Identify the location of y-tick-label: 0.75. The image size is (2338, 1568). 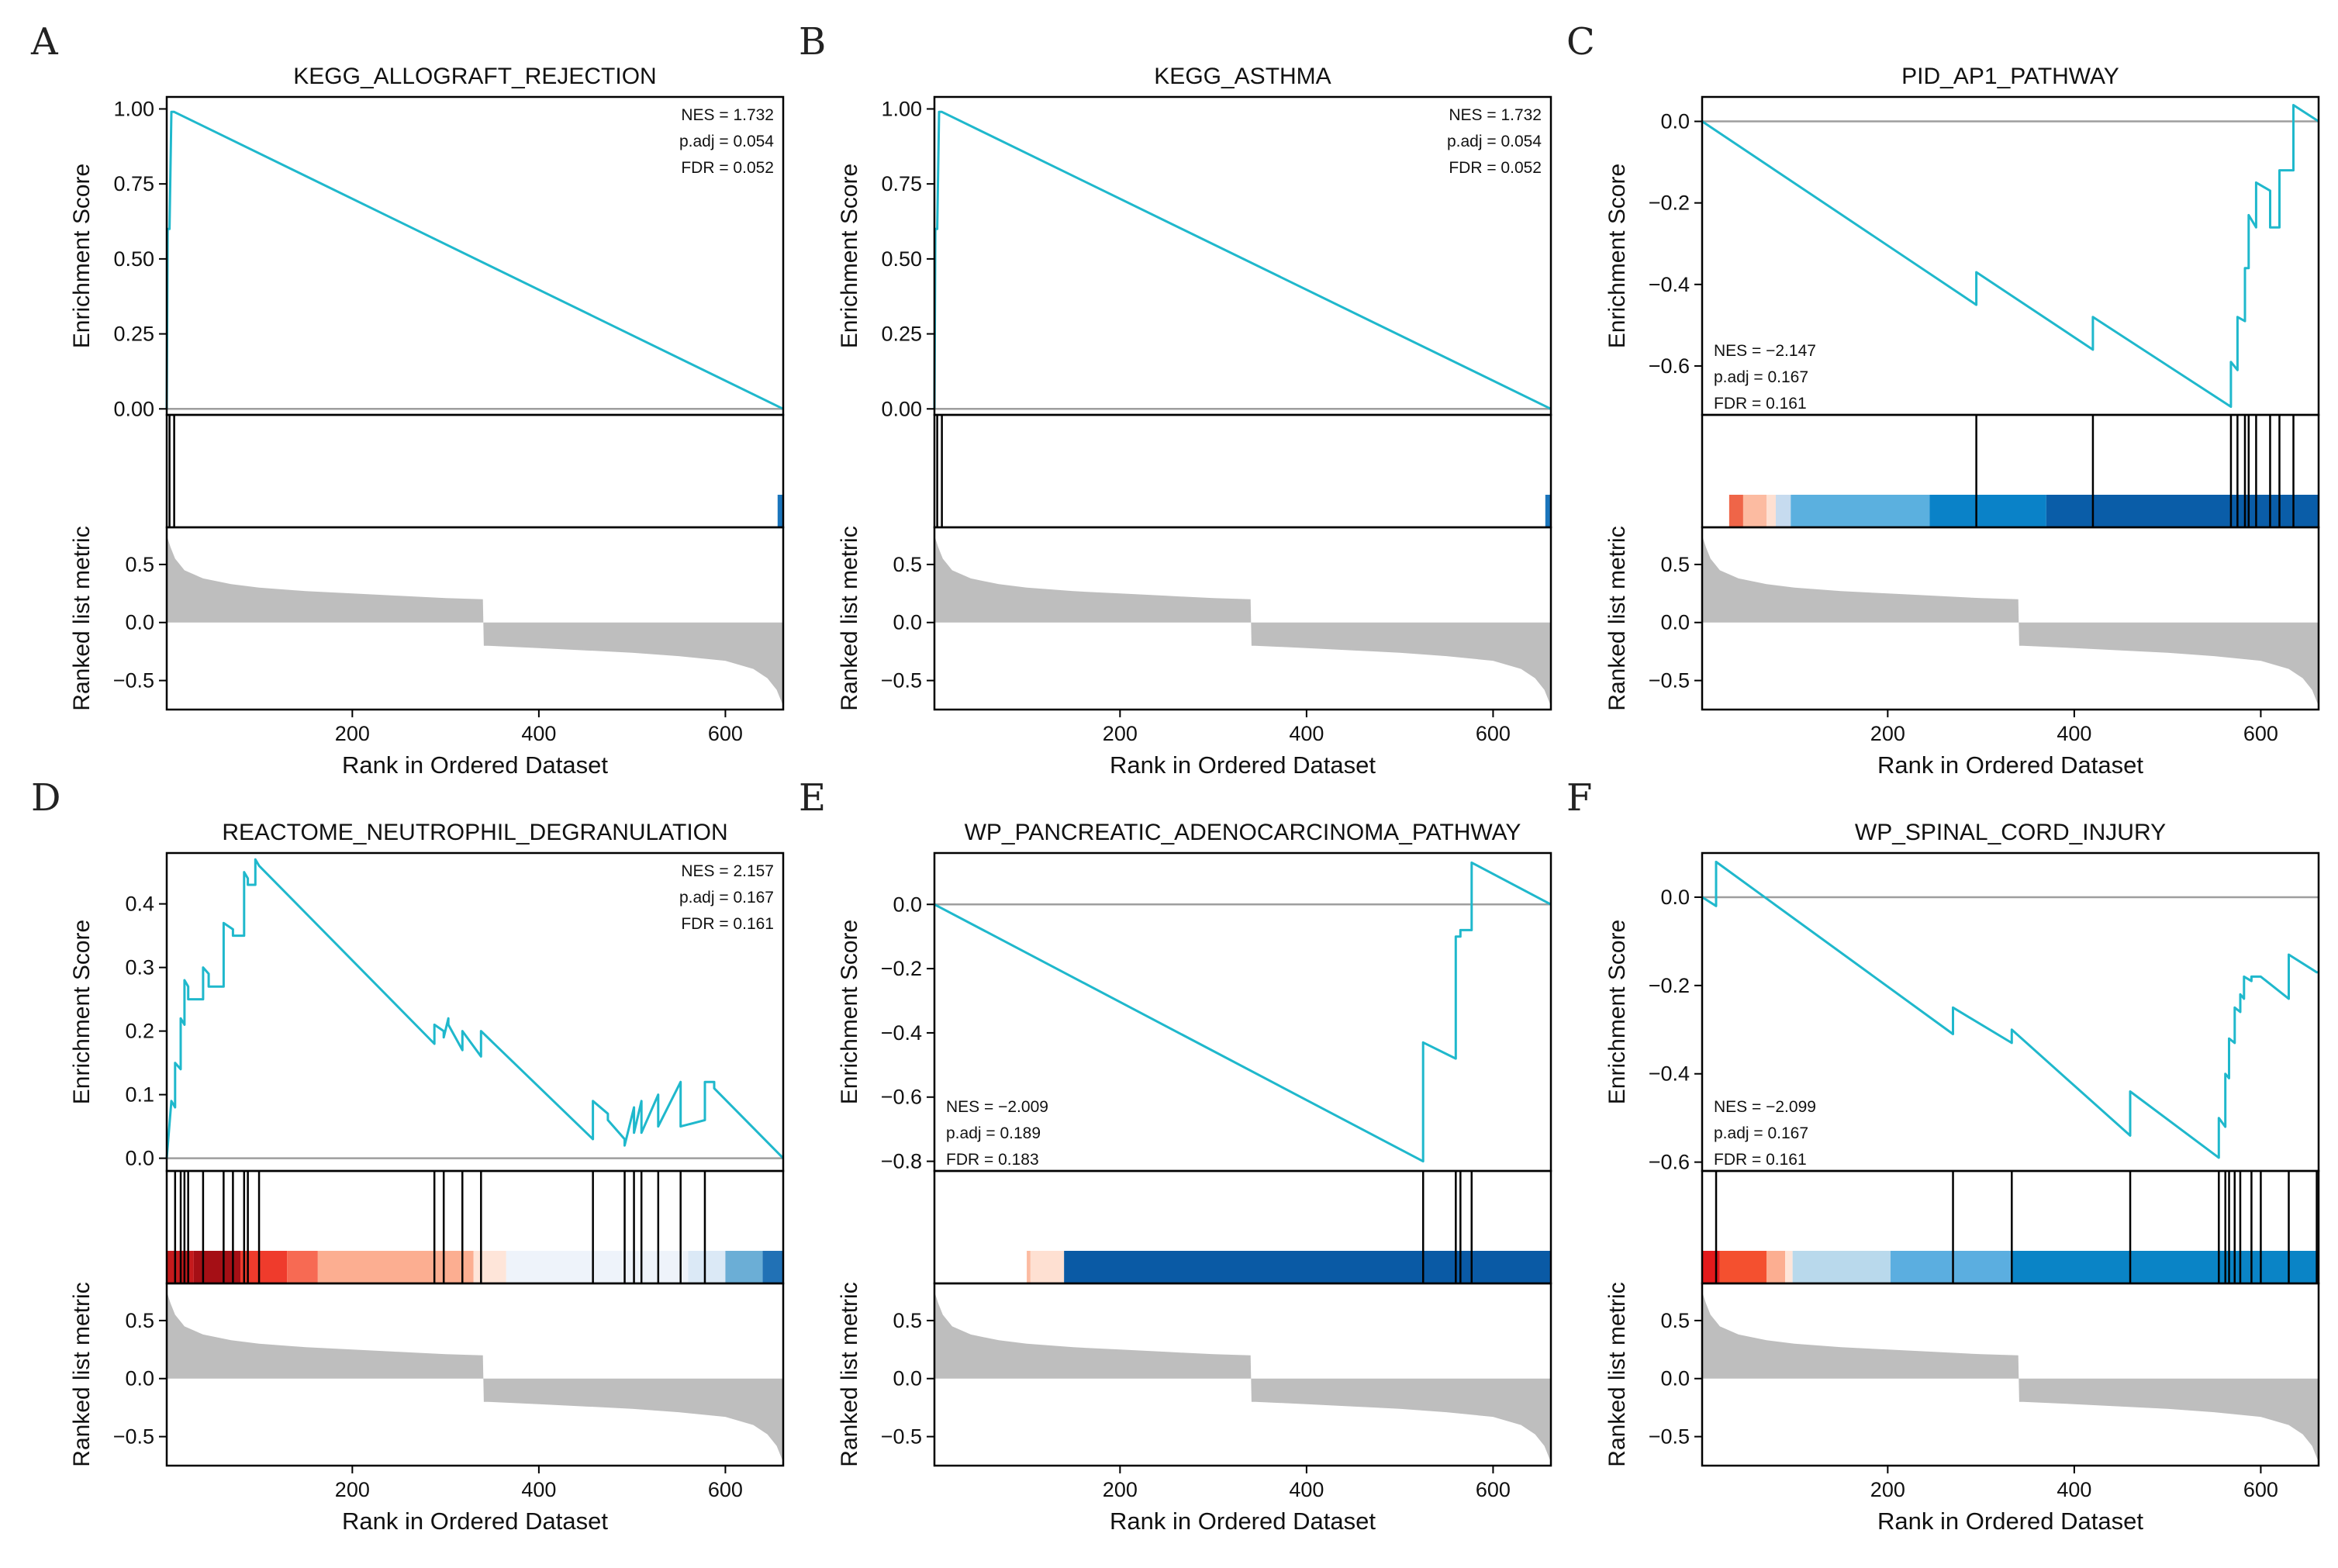
(901, 183).